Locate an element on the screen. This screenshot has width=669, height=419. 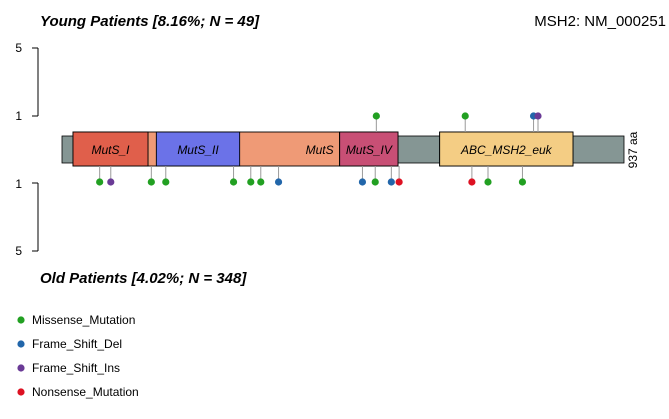
old-patients-title: Old Patients [4.02%; N = 348] is located at coordinates (143, 278).